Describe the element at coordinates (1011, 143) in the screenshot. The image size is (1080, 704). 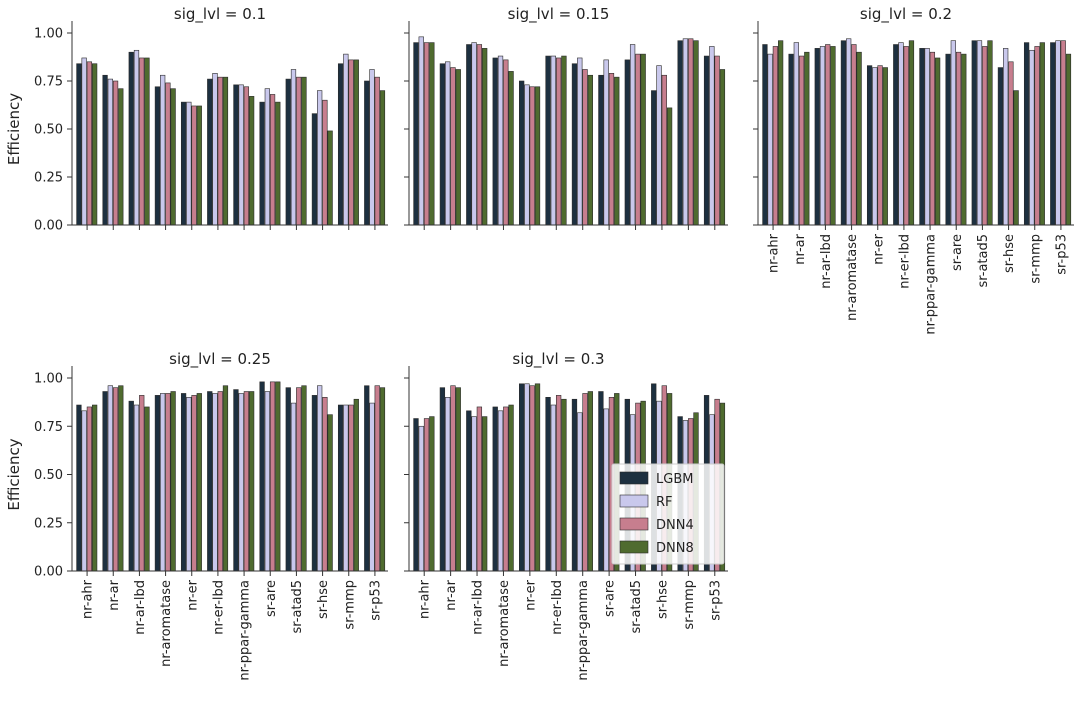
I see `bar-dnn4-sr-hse` at that location.